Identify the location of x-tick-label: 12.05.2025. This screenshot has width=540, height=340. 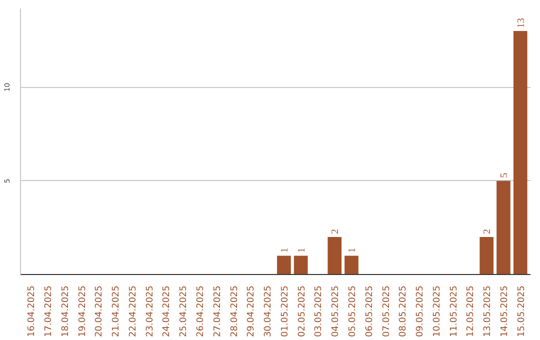
(471, 312).